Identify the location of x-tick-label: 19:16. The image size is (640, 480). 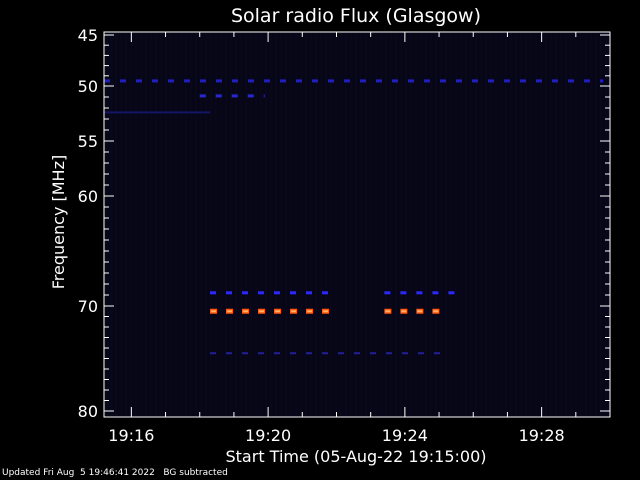
(131, 435).